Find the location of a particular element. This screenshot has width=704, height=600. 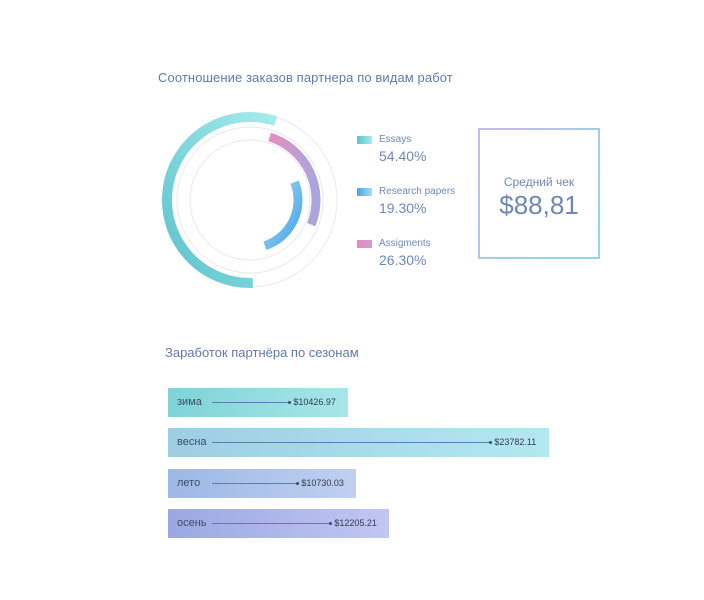

bar-label-0: зима is located at coordinates (189, 402).